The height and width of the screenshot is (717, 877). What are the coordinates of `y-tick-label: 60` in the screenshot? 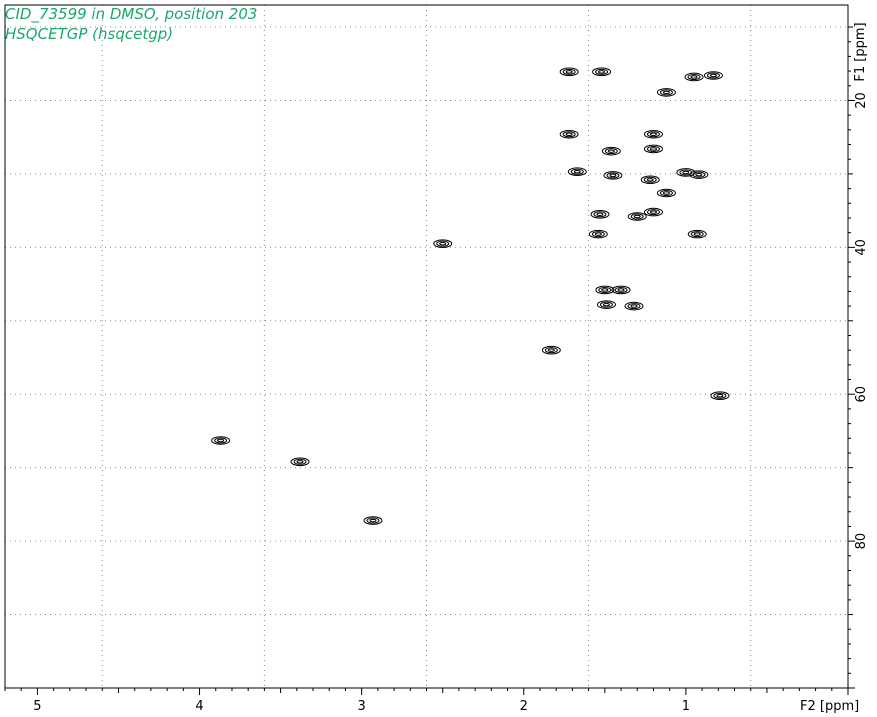 It's located at (861, 394).